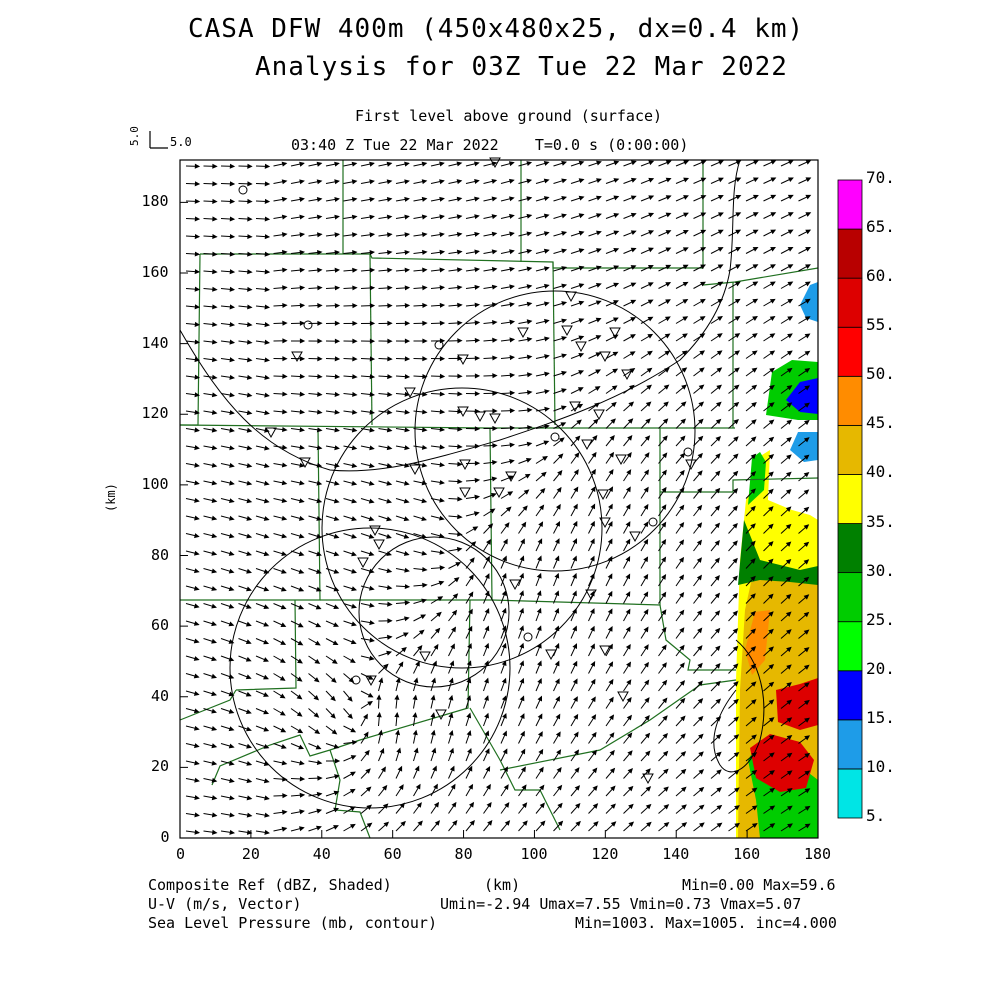 The width and height of the screenshot is (1000, 1000). What do you see at coordinates (463, 854) in the screenshot?
I see `x-tick-label: 80` at bounding box center [463, 854].